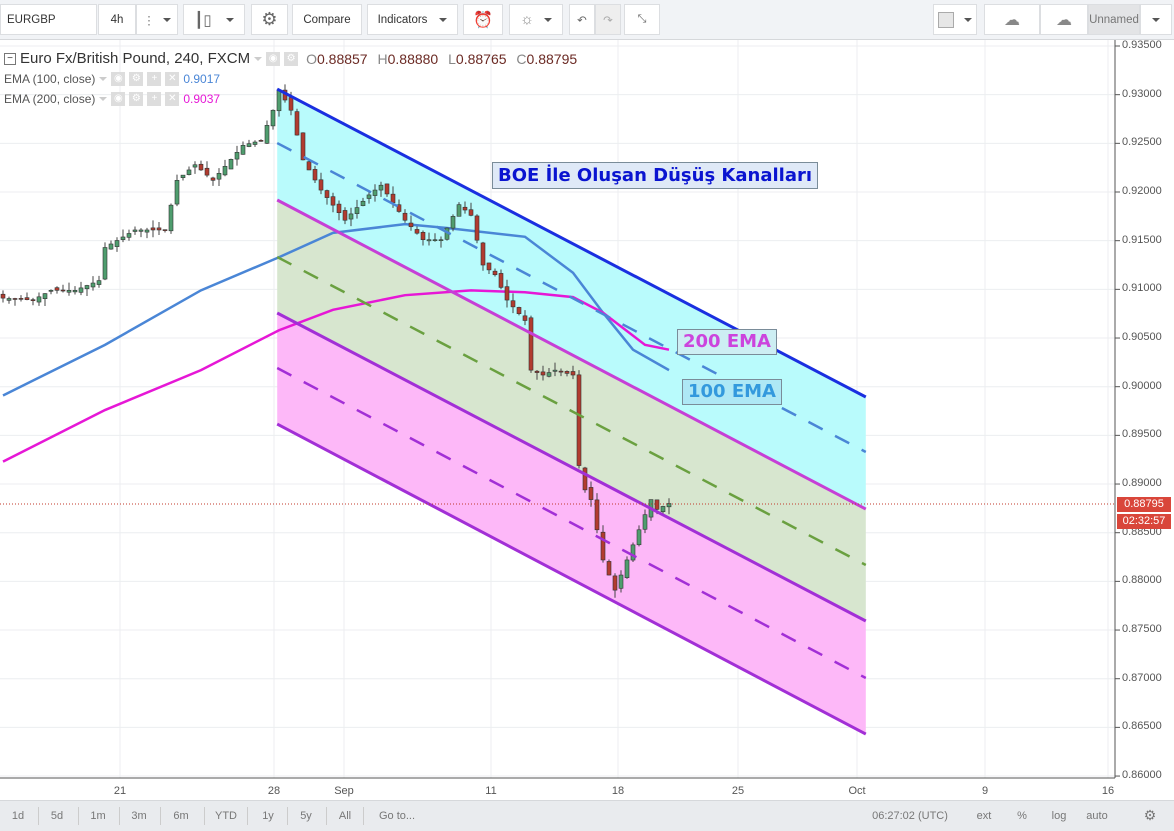 Image resolution: width=1174 pixels, height=831 pixels. I want to click on ema100-label: EMA (100, close), so click(50, 79).